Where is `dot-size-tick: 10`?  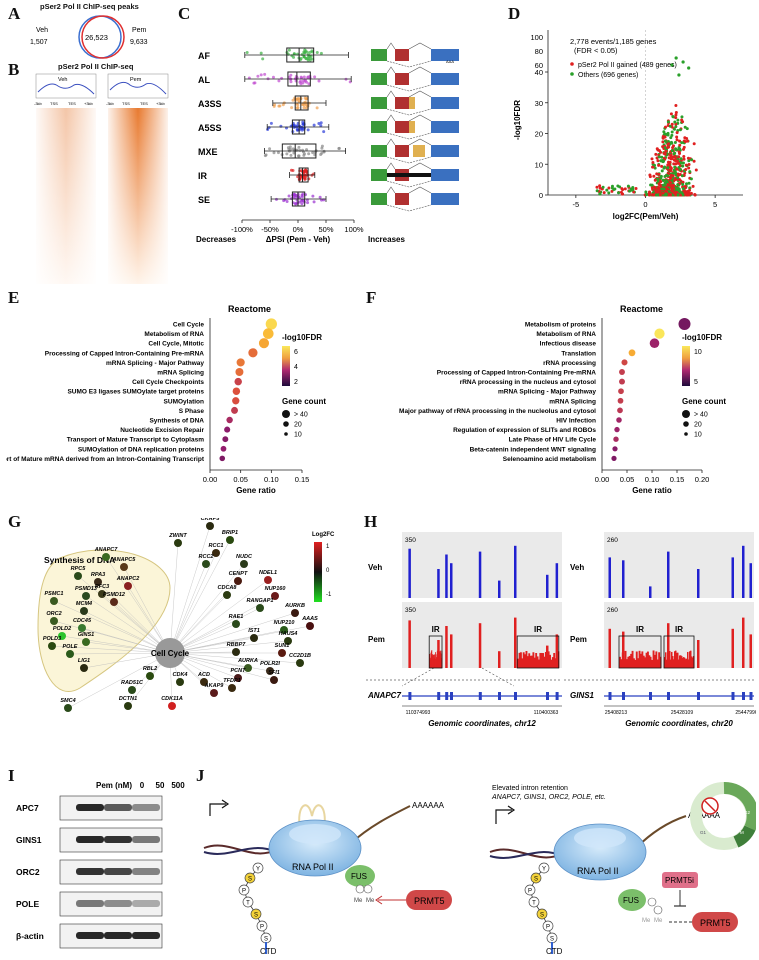 dot-size-tick: 10 is located at coordinates (698, 435).